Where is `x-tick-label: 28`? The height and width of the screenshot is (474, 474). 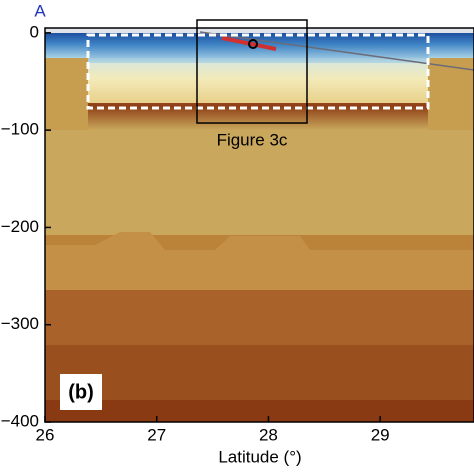 x-tick-label: 28 is located at coordinates (268, 434).